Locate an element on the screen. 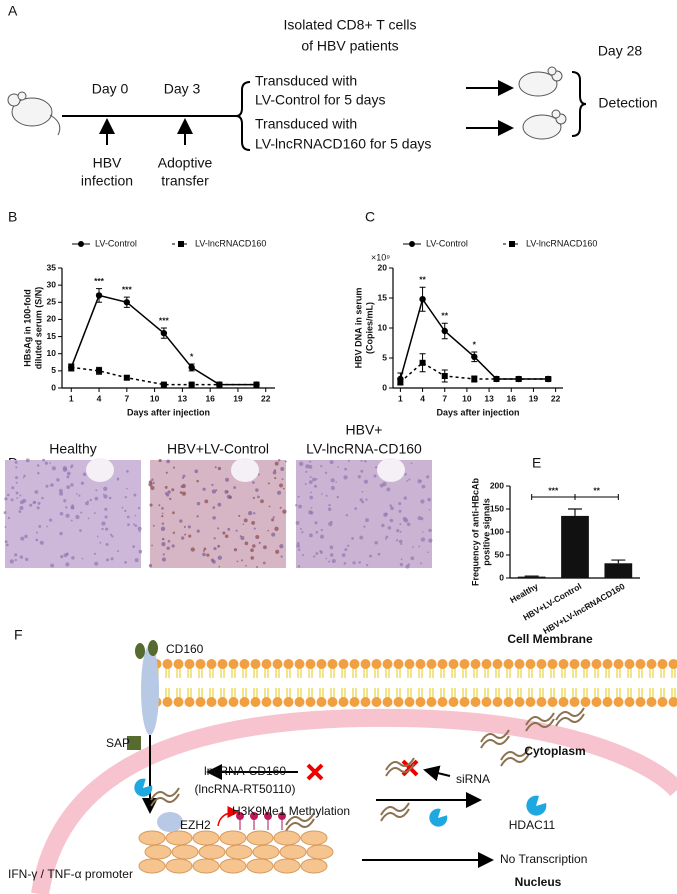 This screenshot has width=677, height=894. diagram-label: IFN-γ / TNF-α promoter is located at coordinates (70, 874).